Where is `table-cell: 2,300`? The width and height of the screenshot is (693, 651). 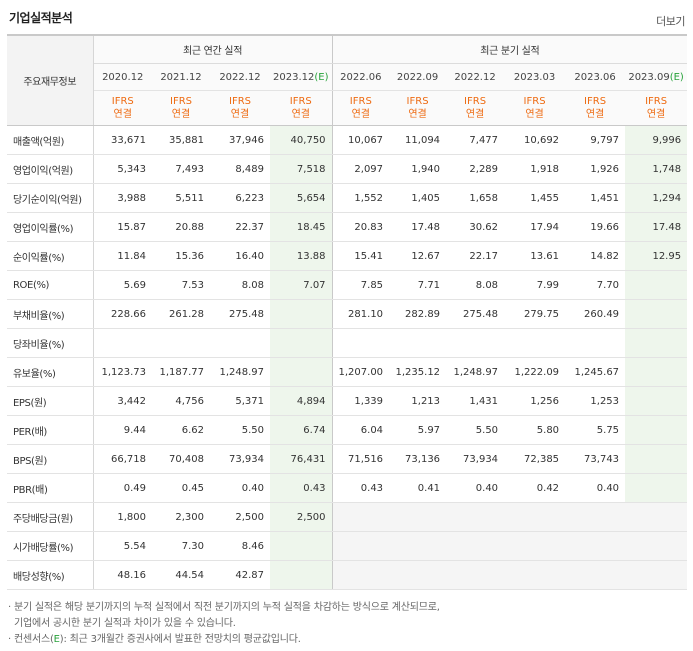
table-cell: 2,300 is located at coordinates (181, 517).